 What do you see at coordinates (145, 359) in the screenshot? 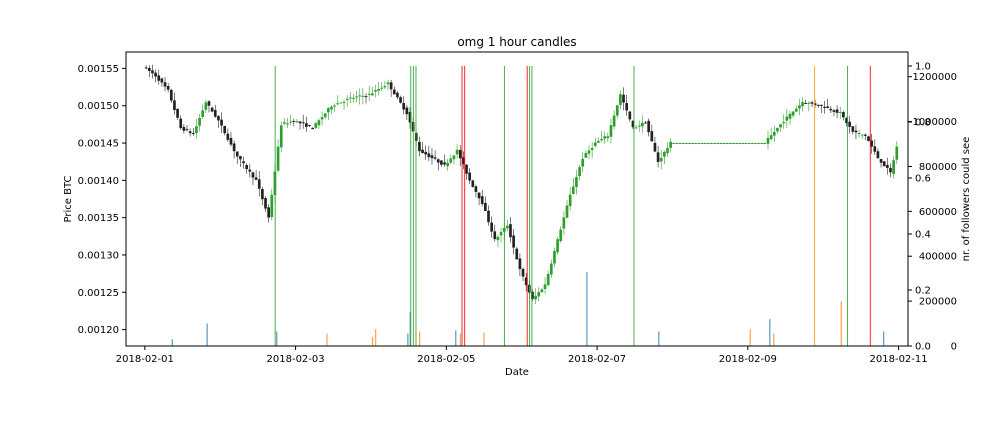
I see `x-tick-label: 2018-02-01` at bounding box center [145, 359].